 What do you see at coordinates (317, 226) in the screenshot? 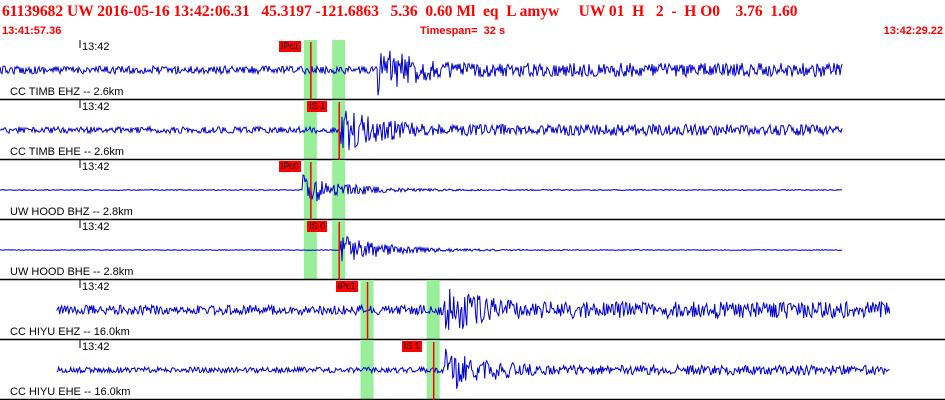
I see `phase-pick-flag: IS 0` at bounding box center [317, 226].